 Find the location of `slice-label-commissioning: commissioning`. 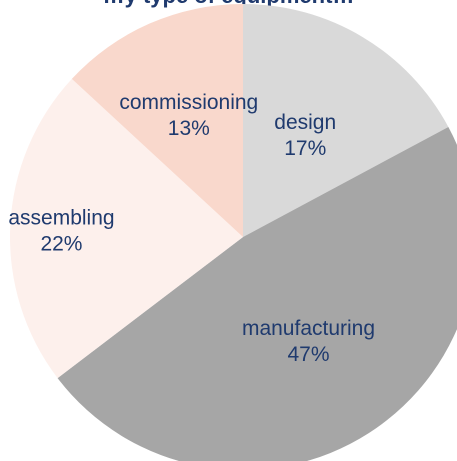

slice-label-commissioning: commissioning is located at coordinates (188, 102).